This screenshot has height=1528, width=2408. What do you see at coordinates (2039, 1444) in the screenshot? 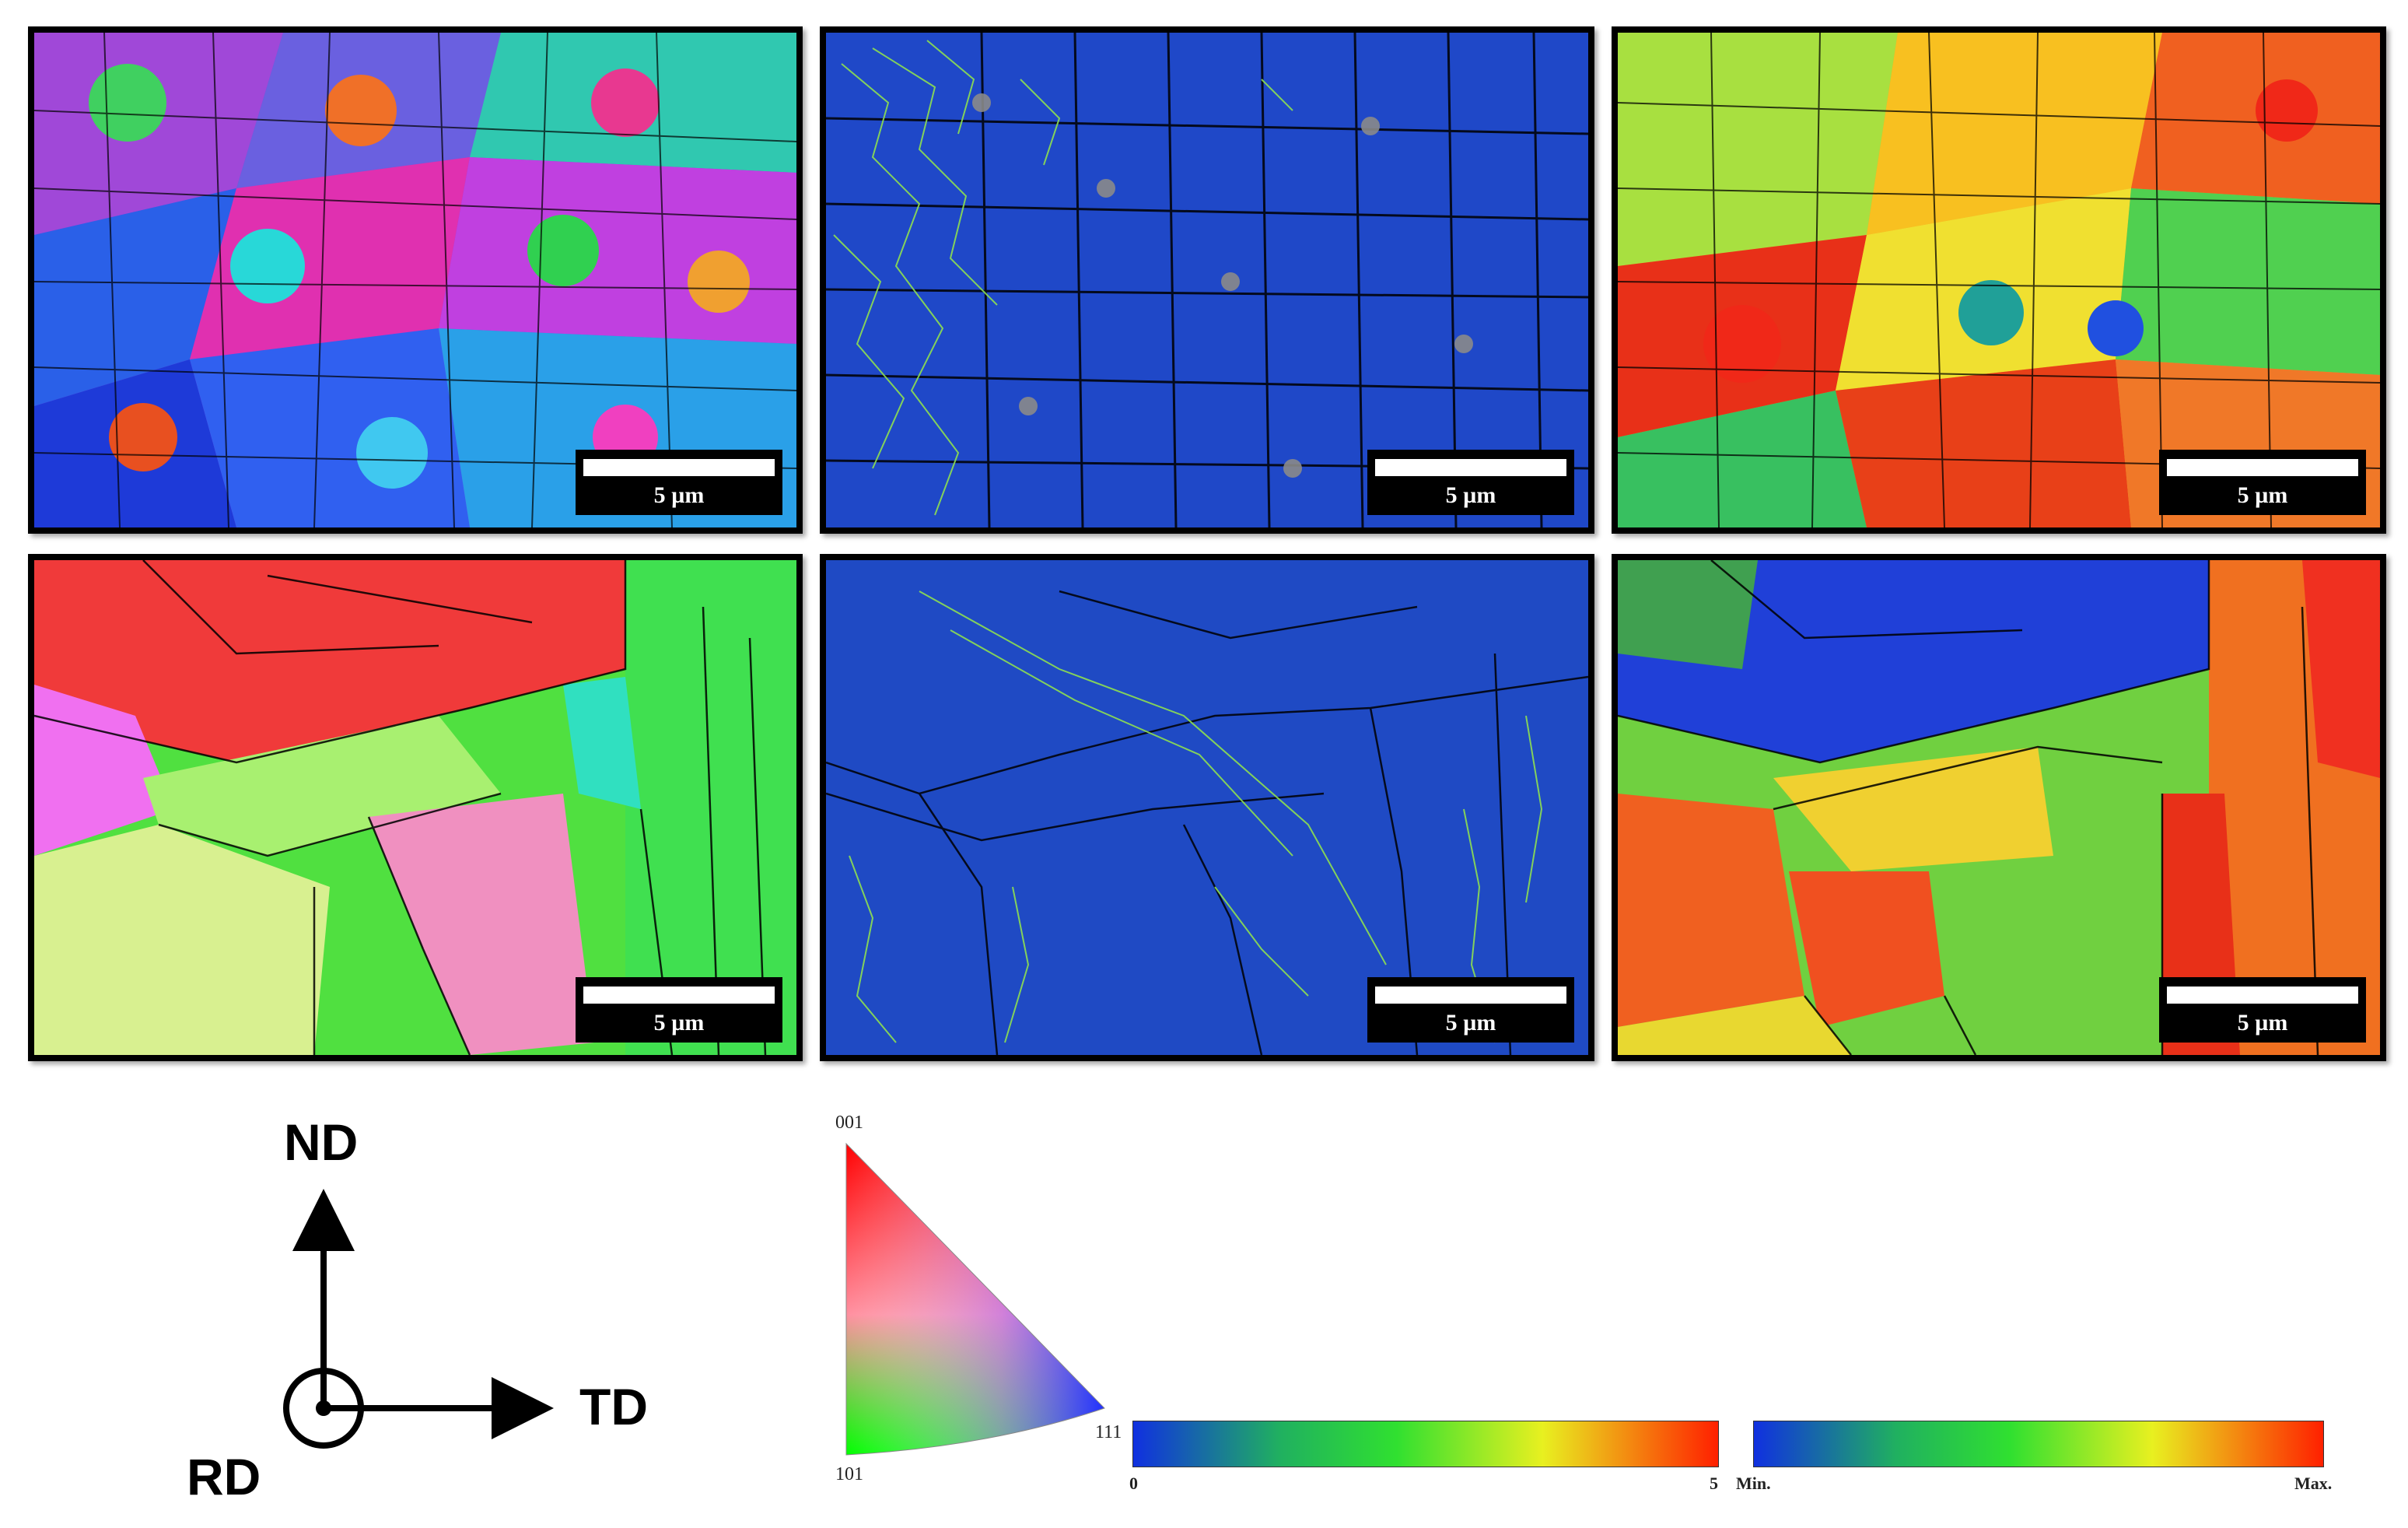
I see `colorbar-scalar` at bounding box center [2039, 1444].